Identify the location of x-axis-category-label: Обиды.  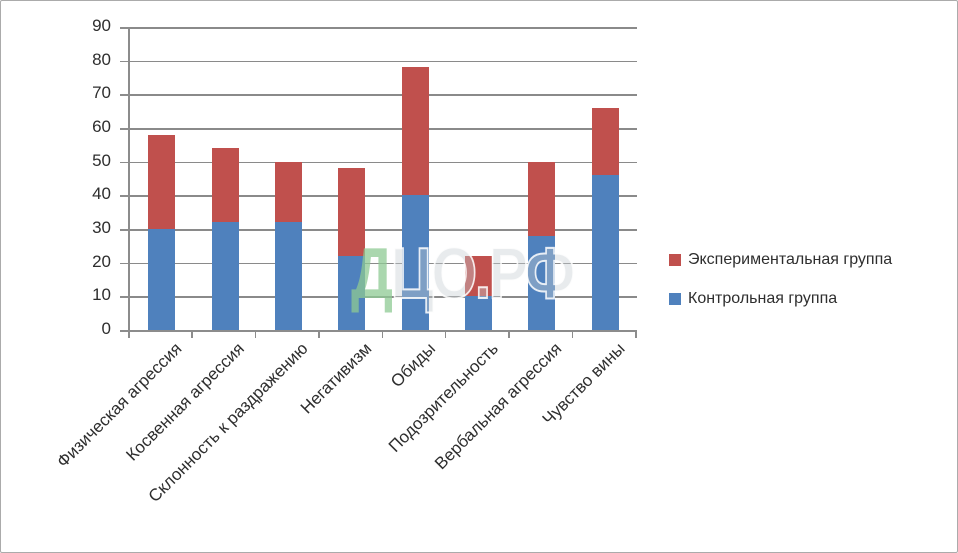
(412, 365).